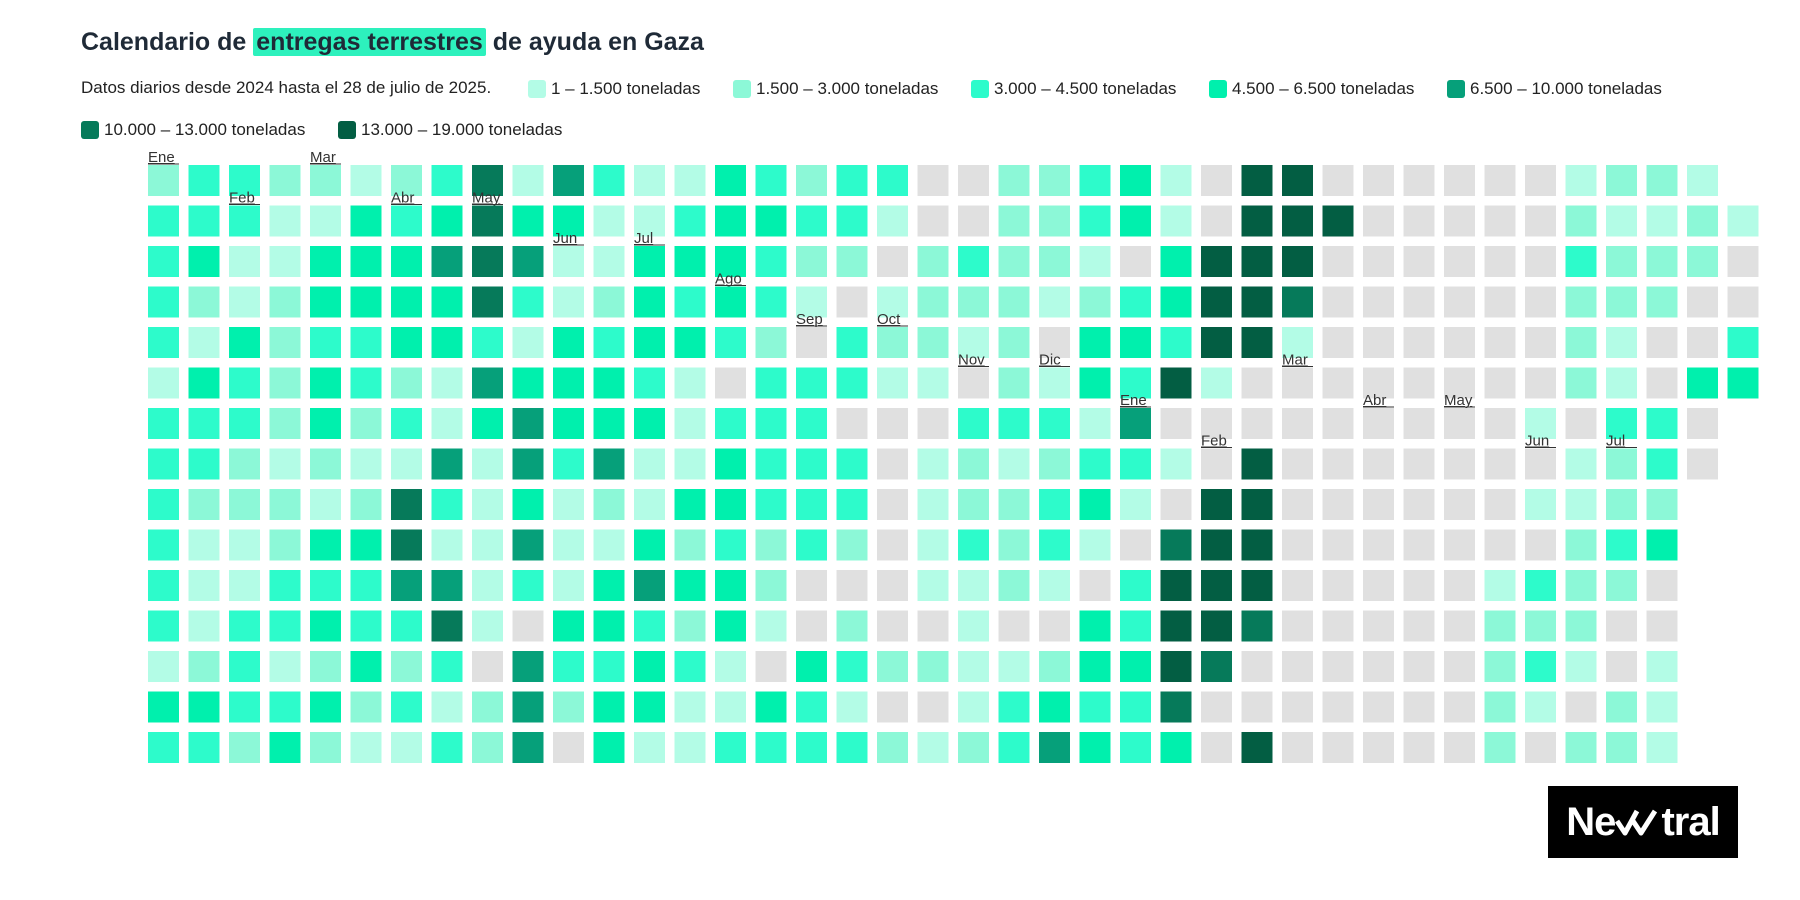 The width and height of the screenshot is (1800, 900). Describe the element at coordinates (1636, 822) in the screenshot. I see `double-check-icon` at that location.